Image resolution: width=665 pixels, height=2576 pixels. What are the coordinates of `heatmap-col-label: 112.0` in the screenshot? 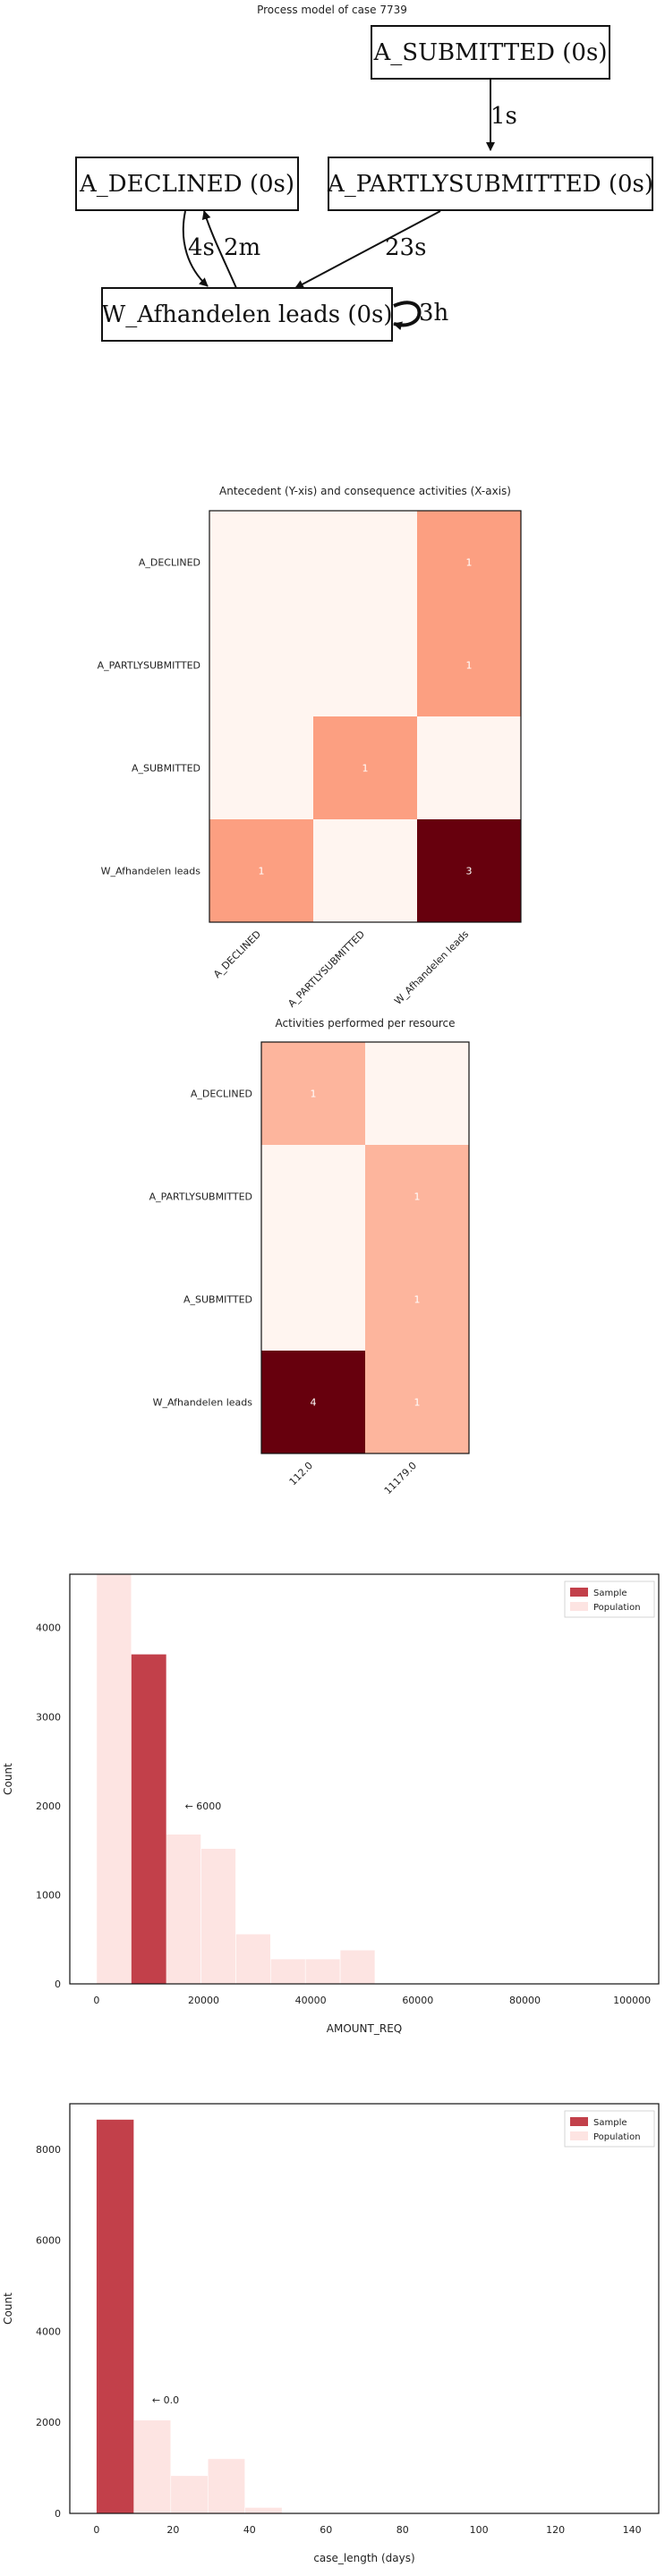 It's located at (301, 1473).